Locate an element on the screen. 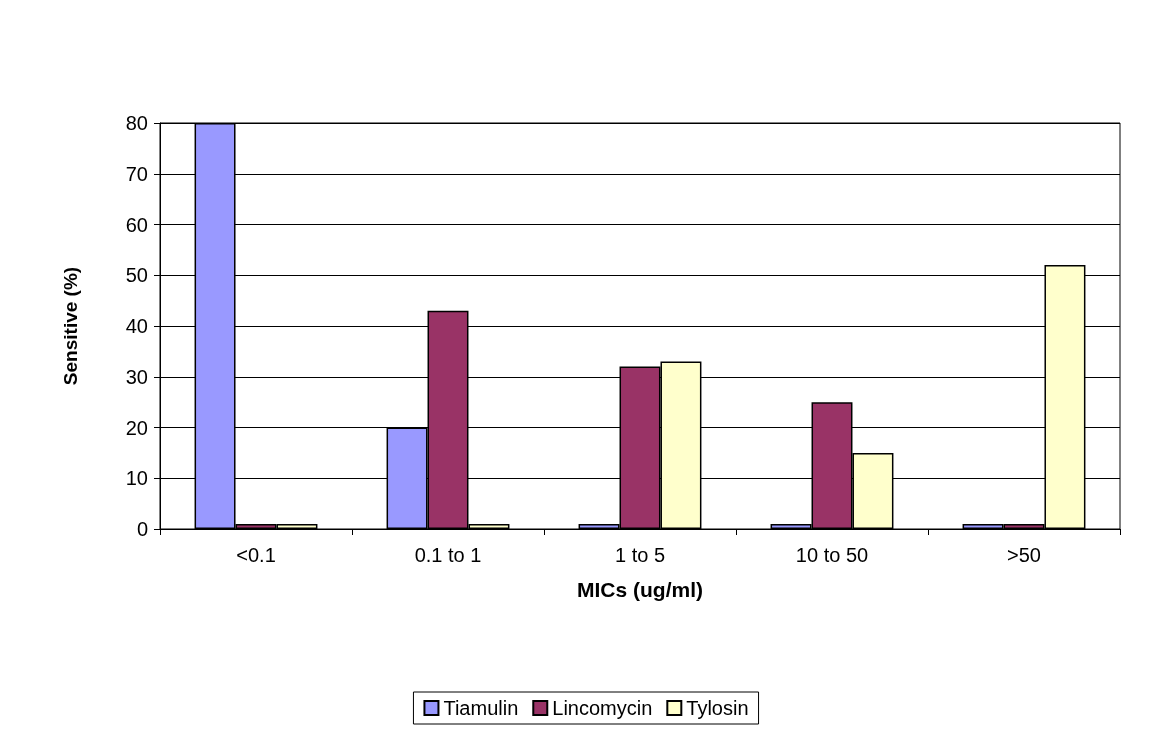  x-tick-label: 1 to 5 is located at coordinates (640, 555).